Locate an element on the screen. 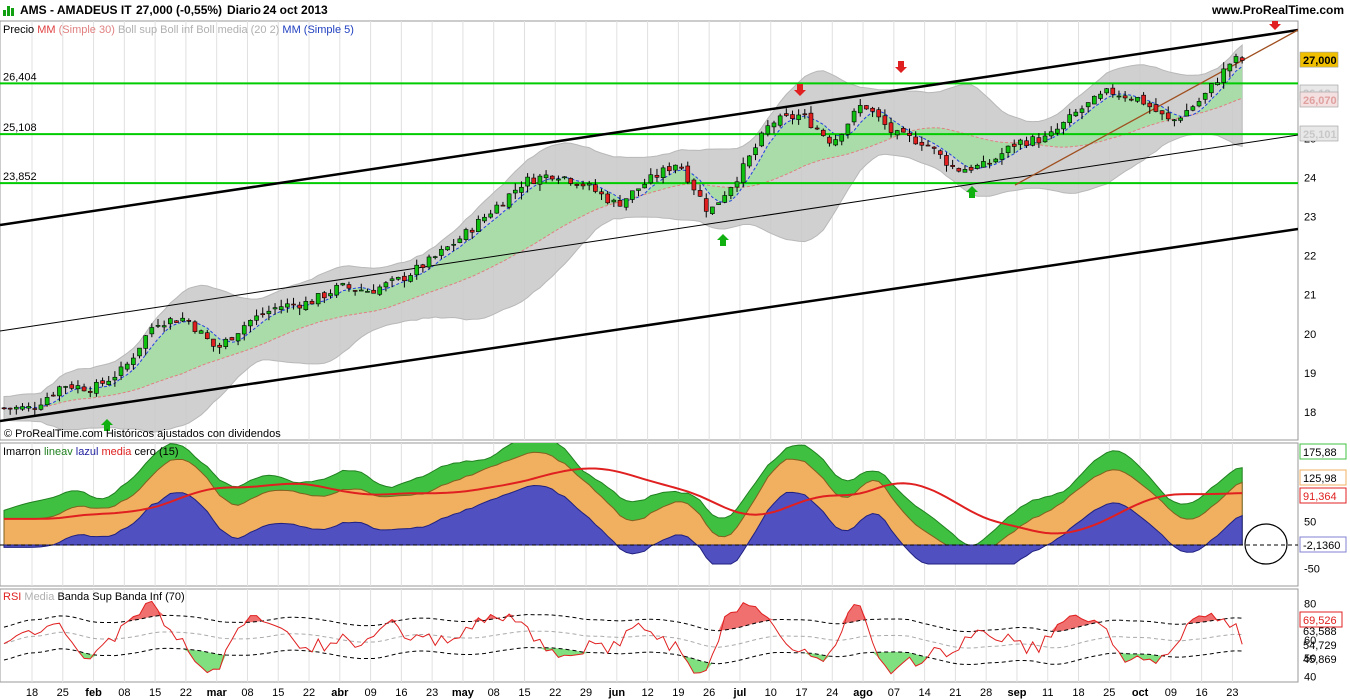 The image size is (1350, 700). osc-tag: 125,98 is located at coordinates (1320, 479).